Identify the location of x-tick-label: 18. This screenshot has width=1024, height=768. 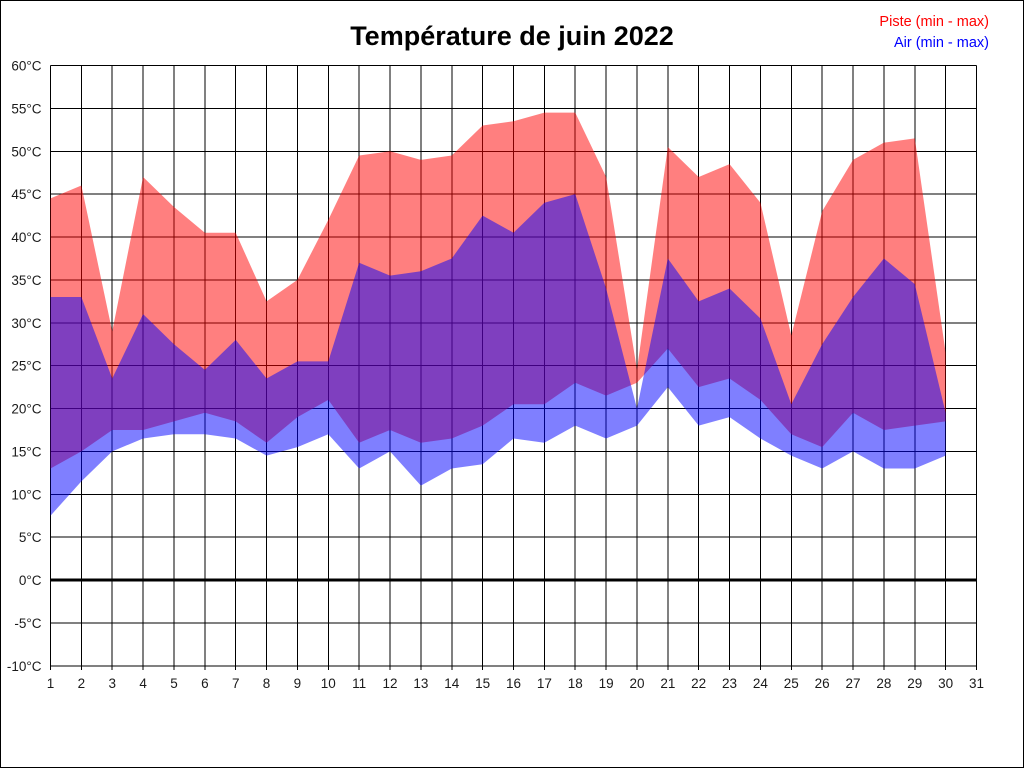
(575, 683).